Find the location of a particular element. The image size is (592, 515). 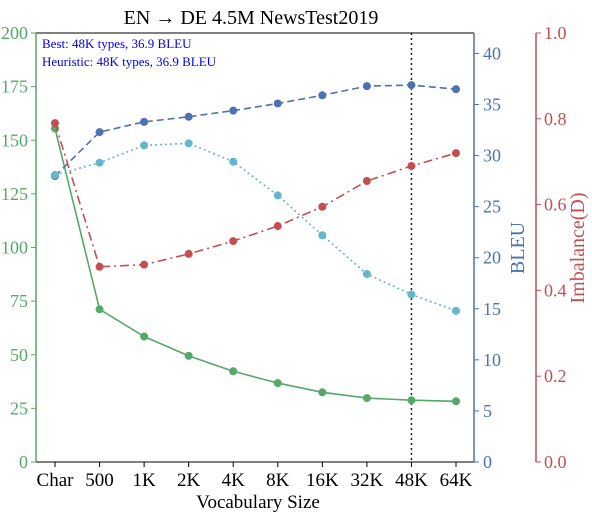

left-axis-tick-label: 0 is located at coordinates (23, 462).